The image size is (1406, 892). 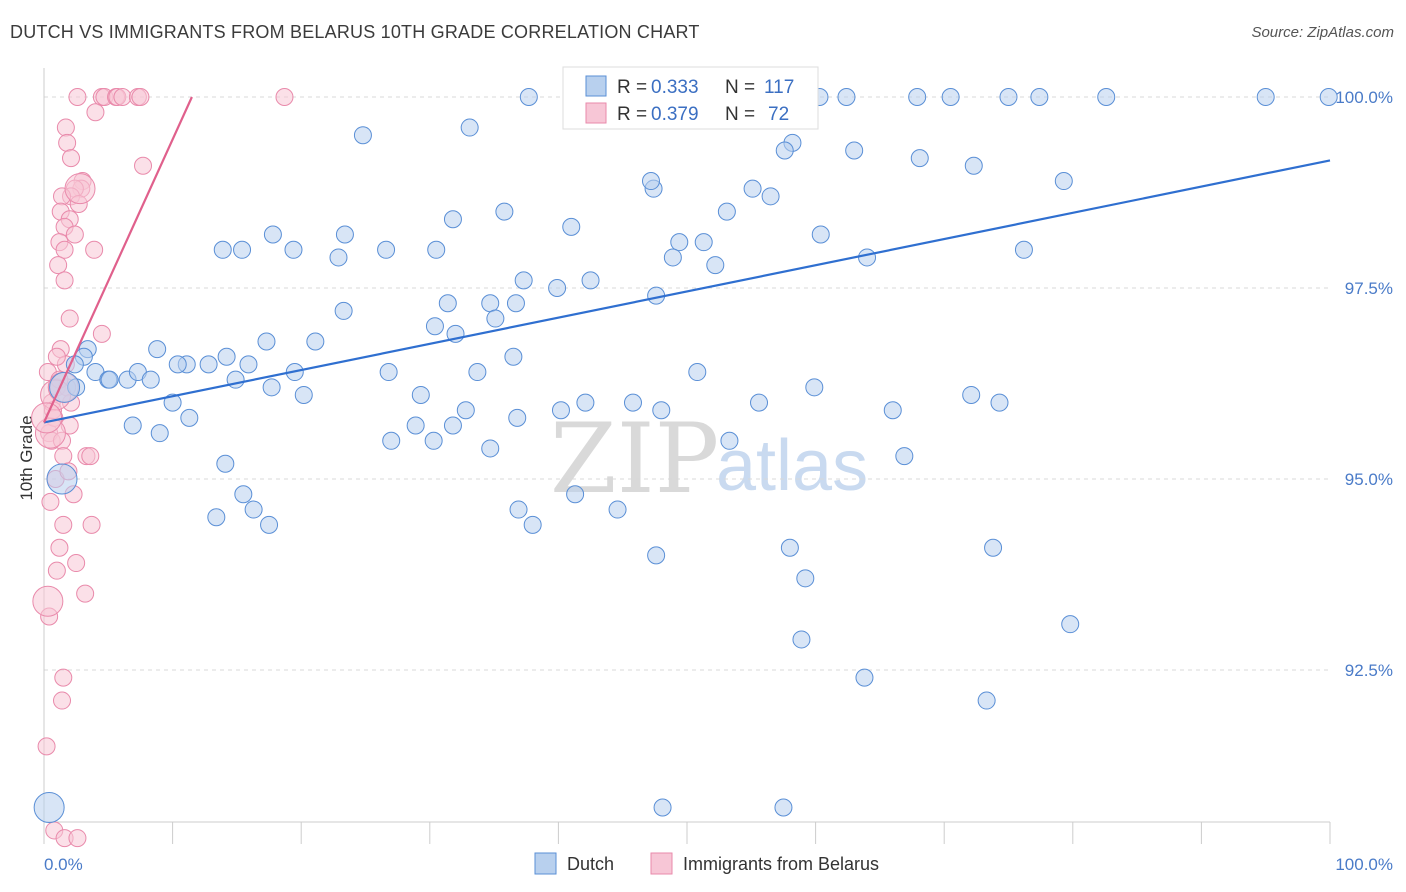 I want to click on legend-r-label-belarus: R =, so click(x=632, y=114).